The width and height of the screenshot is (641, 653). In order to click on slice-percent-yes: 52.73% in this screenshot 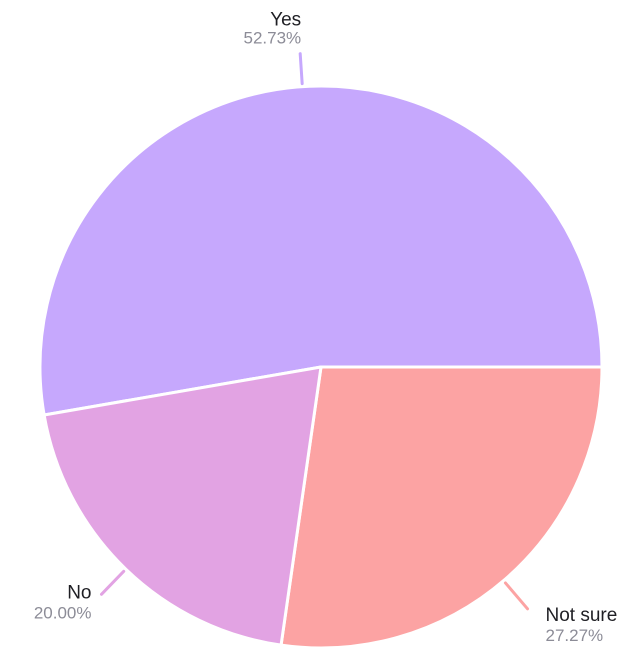, I will do `click(273, 38)`.